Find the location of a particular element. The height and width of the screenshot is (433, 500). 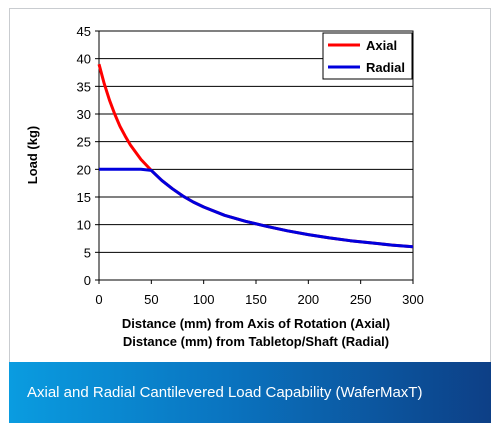

x-tick-label-50: 50 is located at coordinates (151, 299).